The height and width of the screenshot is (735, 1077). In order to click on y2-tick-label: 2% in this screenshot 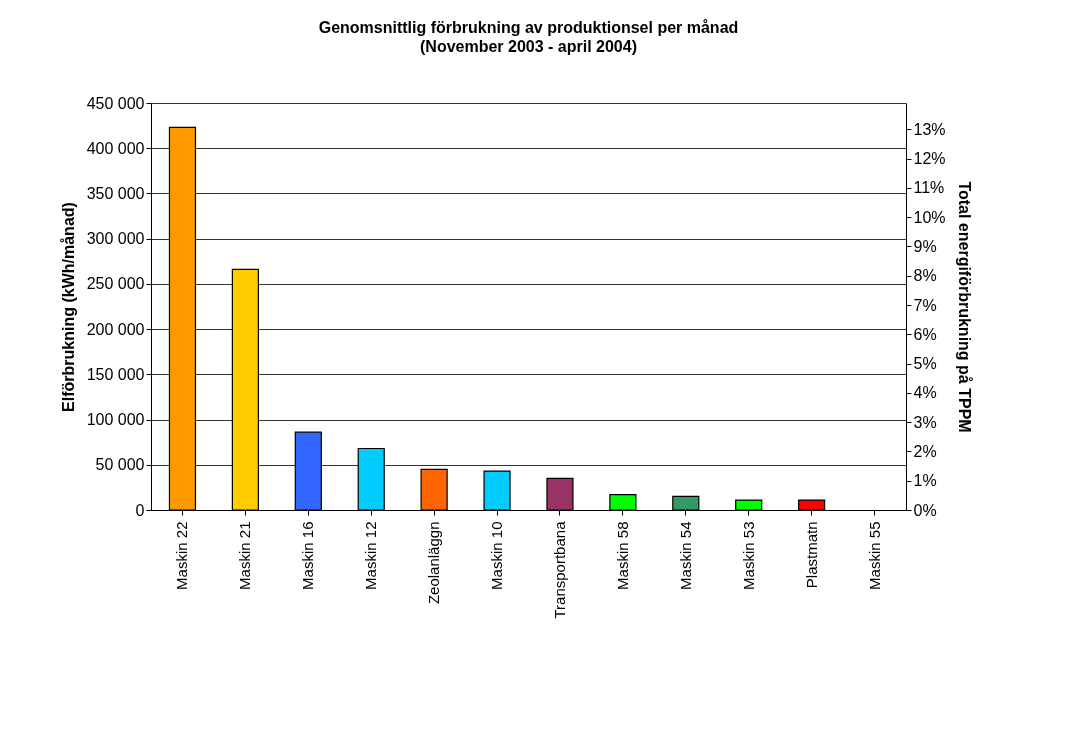, I will do `click(925, 451)`.